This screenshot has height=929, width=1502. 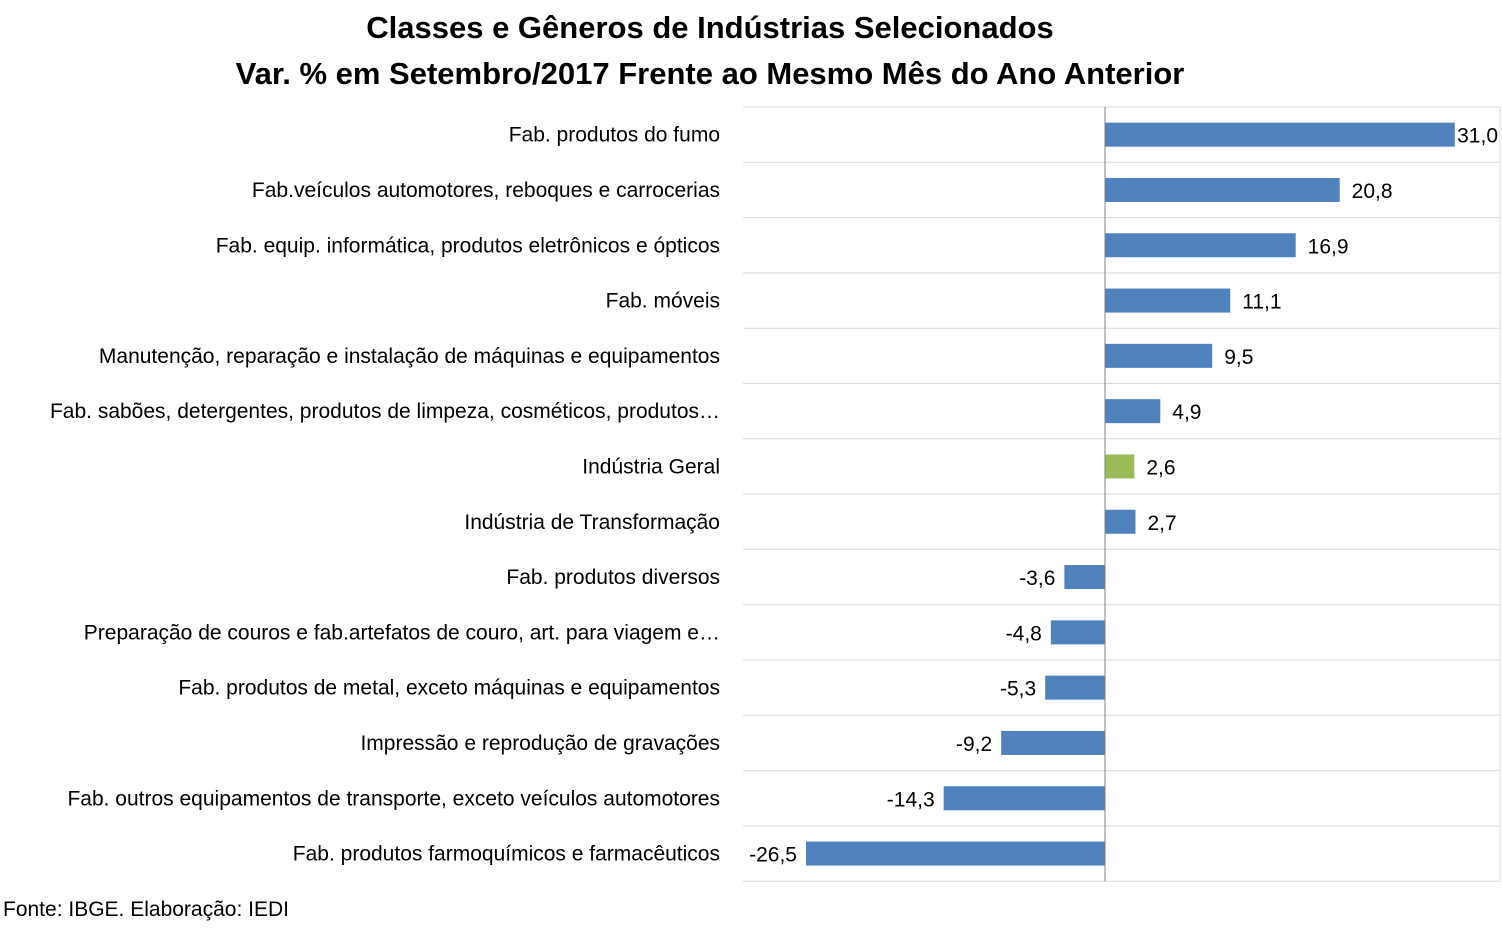 What do you see at coordinates (540, 743) in the screenshot?
I see `category-label: Impressão e reprodução de gravações` at bounding box center [540, 743].